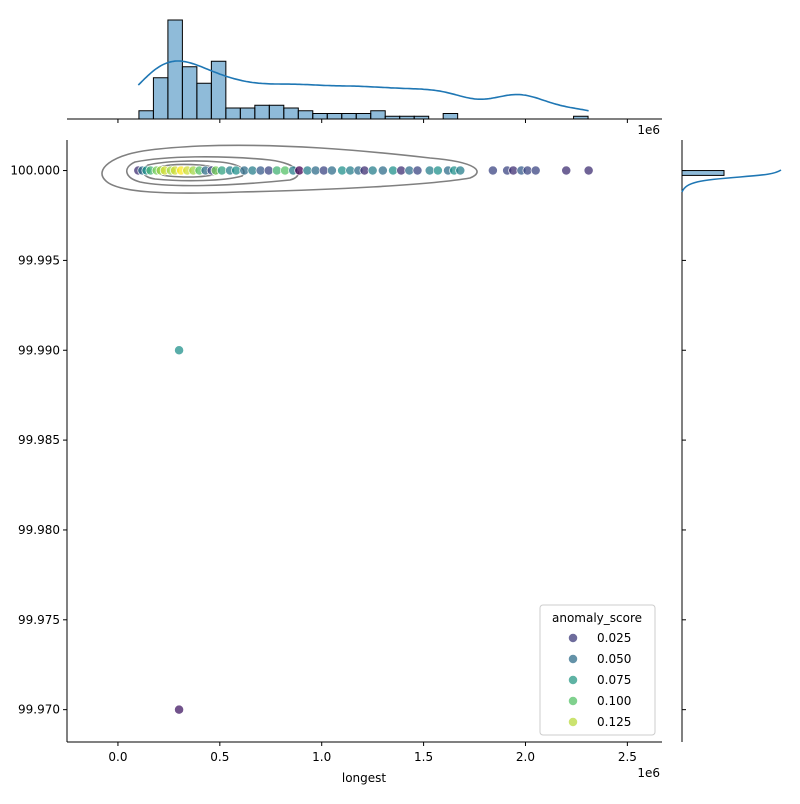  What do you see at coordinates (731, 181) in the screenshot?
I see `right-kde-curve` at bounding box center [731, 181].